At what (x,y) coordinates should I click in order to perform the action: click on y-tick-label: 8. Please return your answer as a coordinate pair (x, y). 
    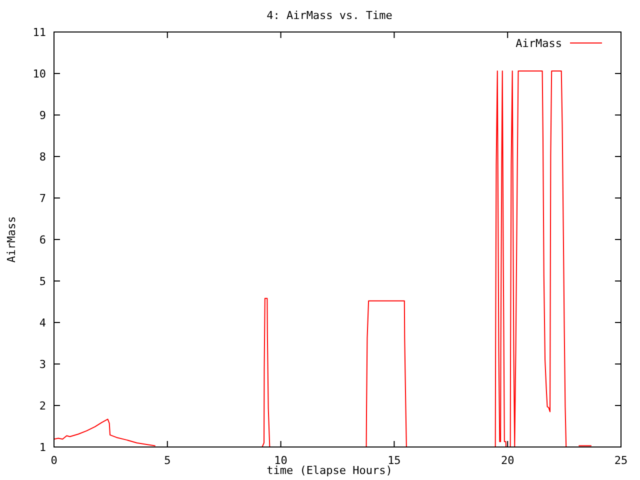
    Looking at the image, I should click on (42, 157).